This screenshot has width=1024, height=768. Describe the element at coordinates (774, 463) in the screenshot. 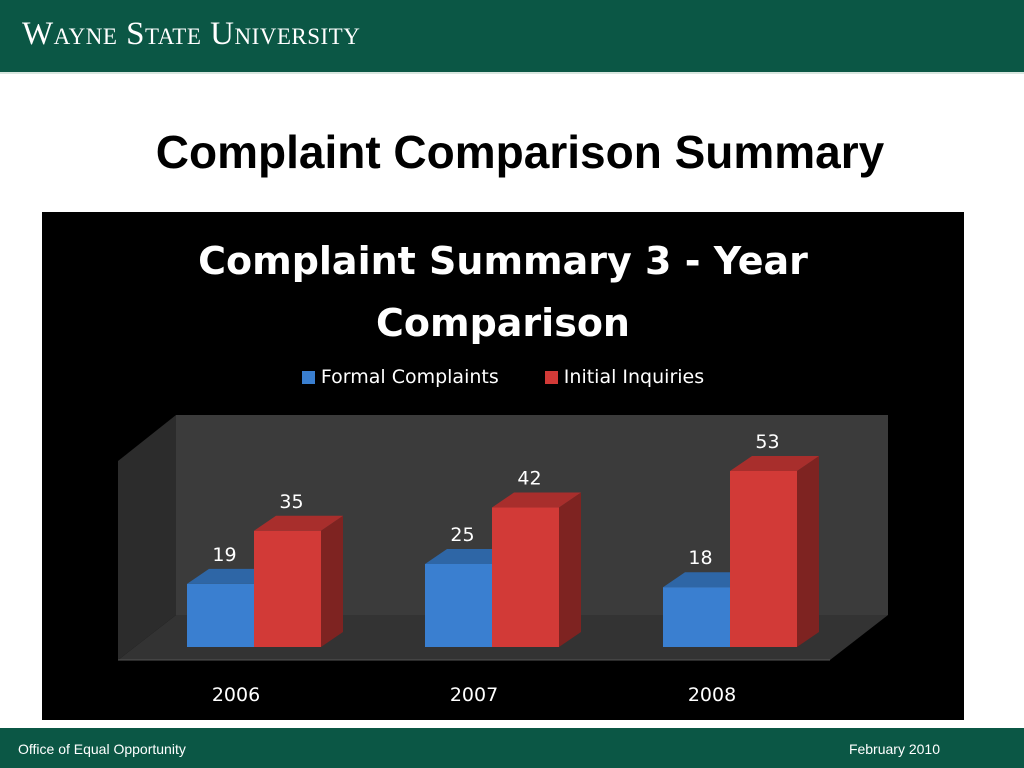

I see `bar-top-initial-inquiries-2008` at that location.